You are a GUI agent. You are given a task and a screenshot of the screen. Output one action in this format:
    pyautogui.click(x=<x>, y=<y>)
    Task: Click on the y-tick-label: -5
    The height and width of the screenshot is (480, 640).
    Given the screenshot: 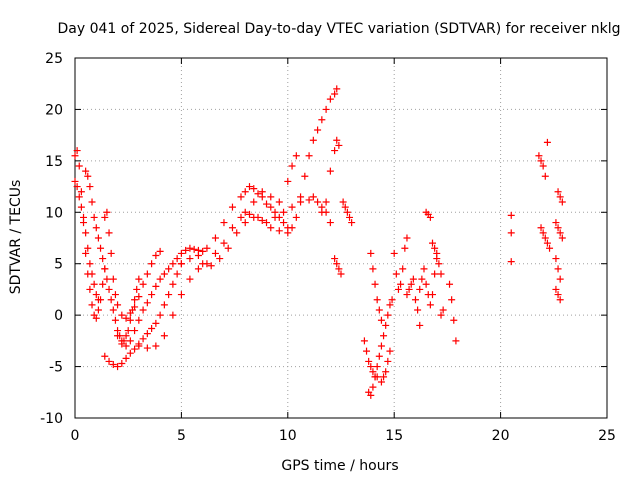 What is the action you would take?
    pyautogui.click(x=56, y=368)
    